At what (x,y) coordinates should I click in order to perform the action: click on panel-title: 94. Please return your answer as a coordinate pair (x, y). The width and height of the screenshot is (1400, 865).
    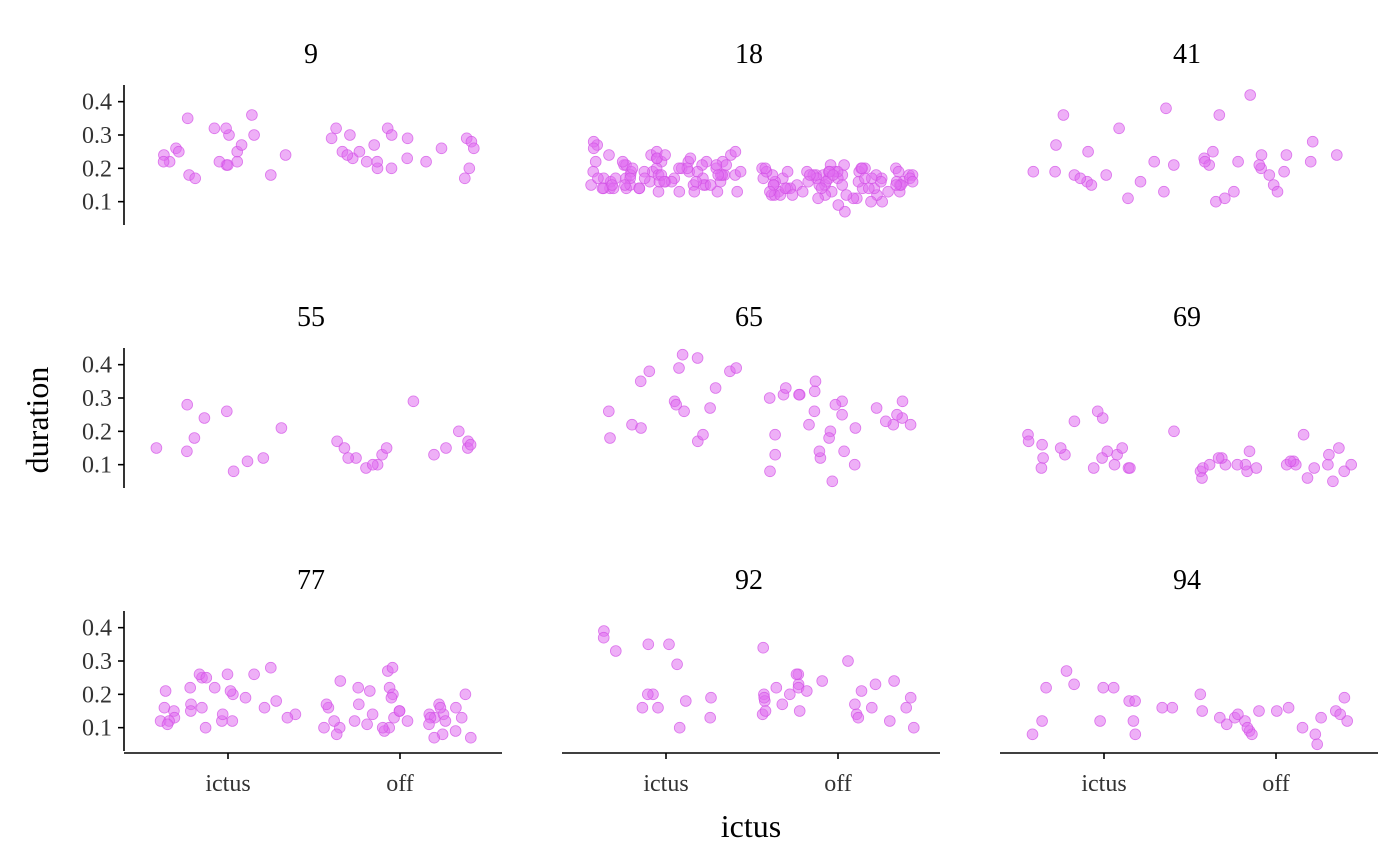
    Looking at the image, I should click on (1187, 580).